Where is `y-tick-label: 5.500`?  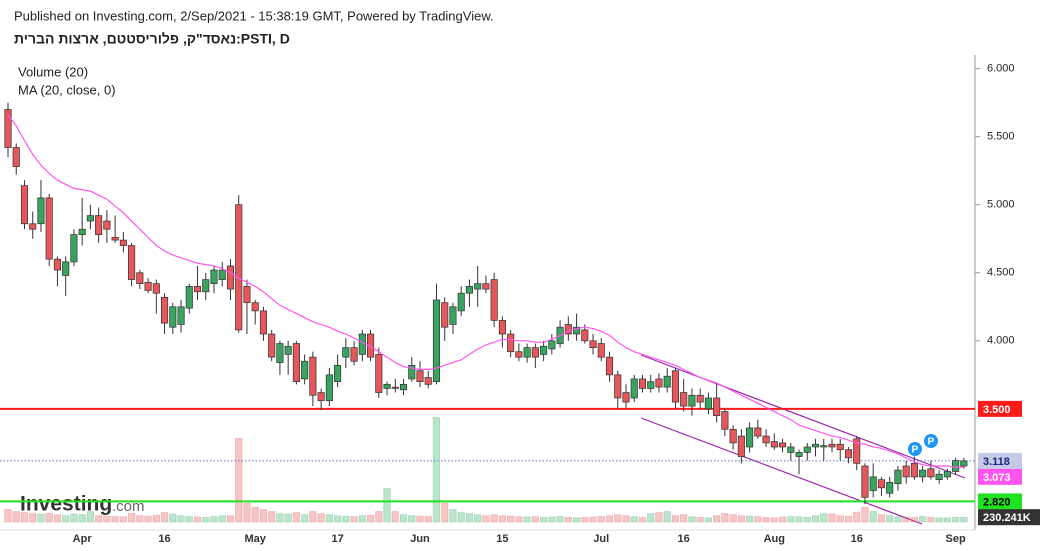
y-tick-label: 5.500 is located at coordinates (1001, 137).